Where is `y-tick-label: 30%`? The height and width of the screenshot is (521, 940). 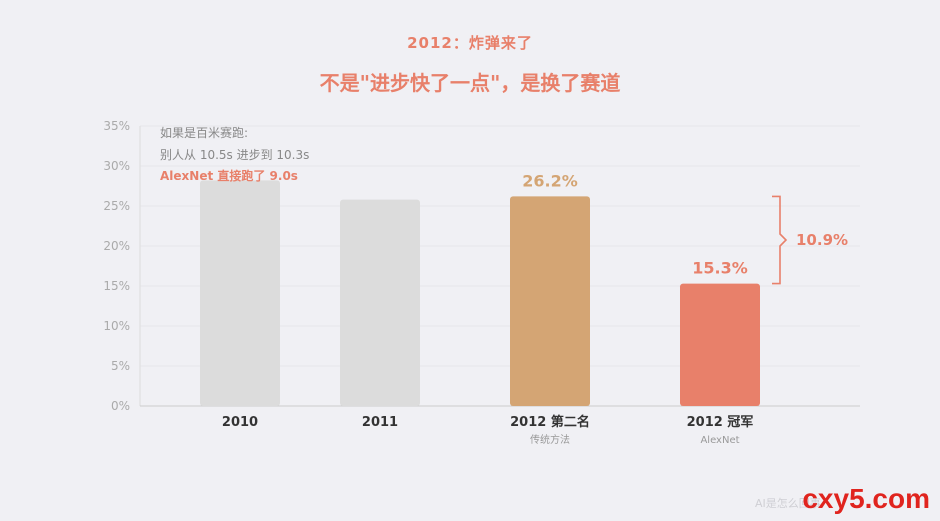 y-tick-label: 30% is located at coordinates (116, 166).